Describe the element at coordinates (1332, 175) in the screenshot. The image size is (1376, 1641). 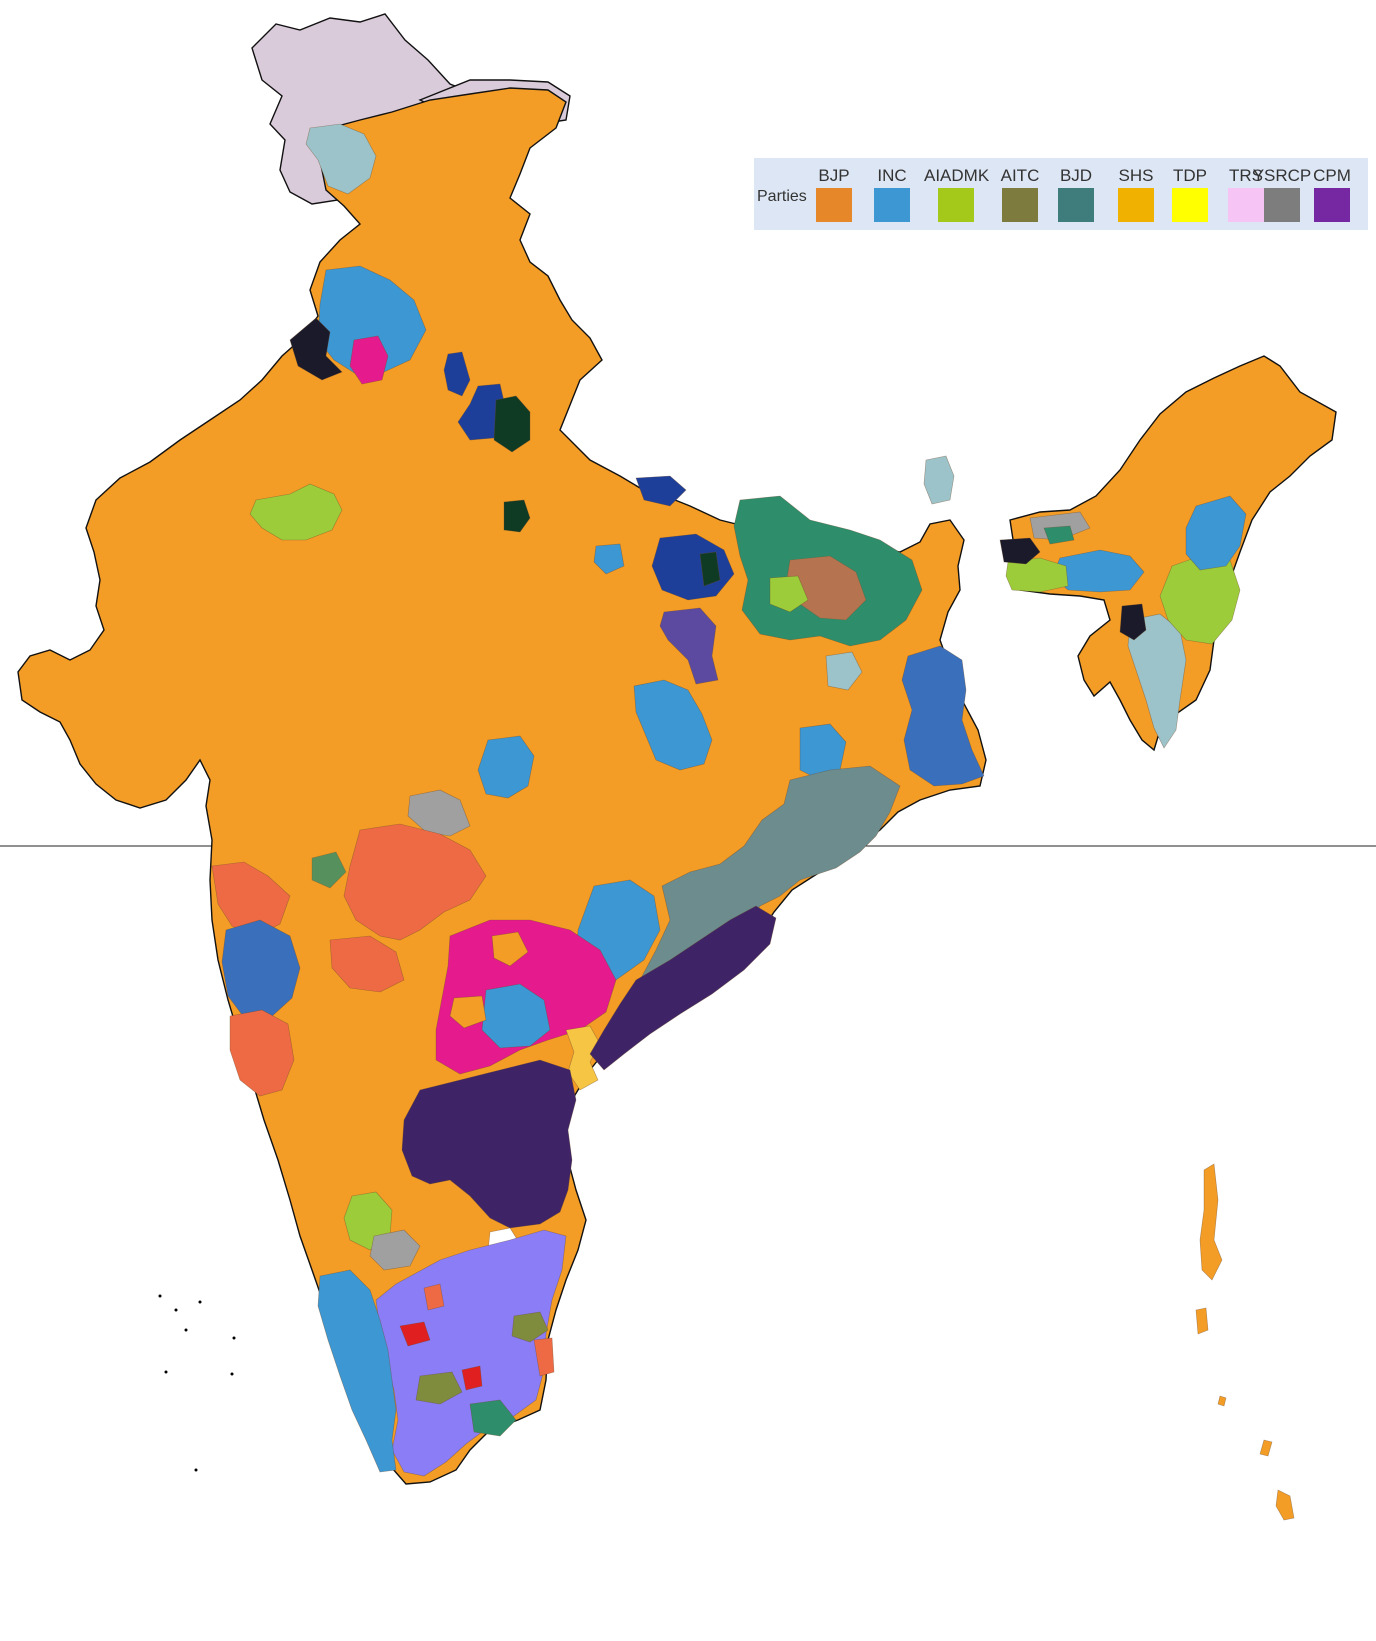
I see `legend-label: CPM` at that location.